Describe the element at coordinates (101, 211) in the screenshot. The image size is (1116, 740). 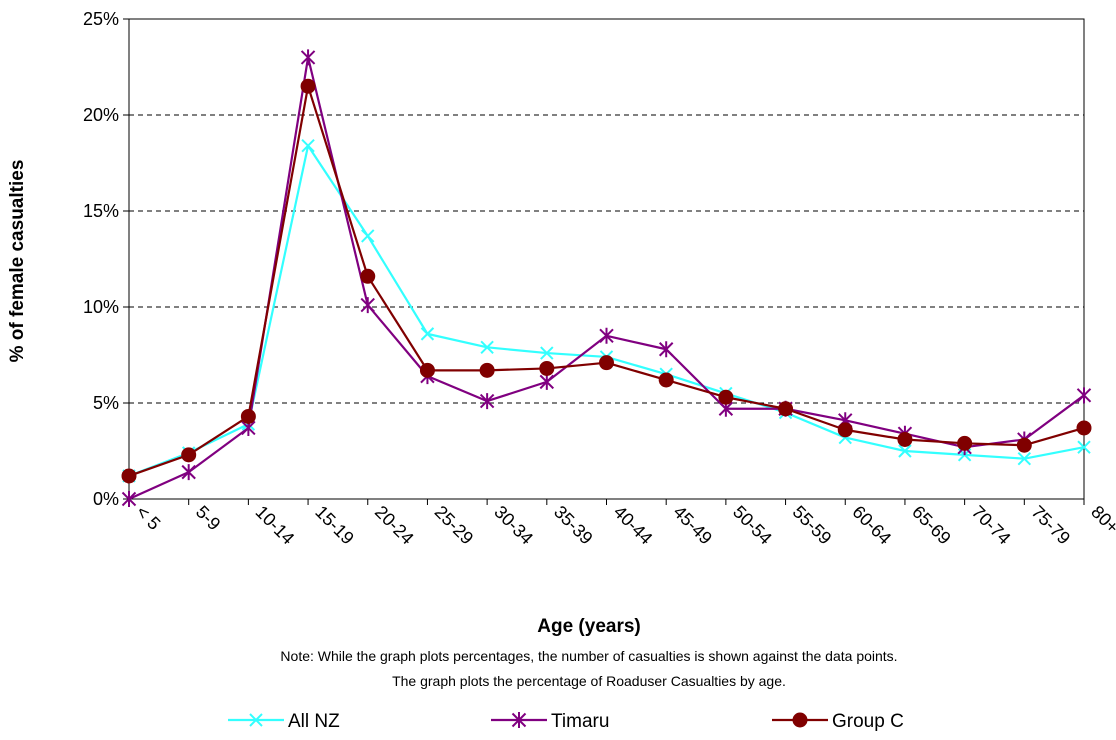
I see `y-tick-label: 15%` at that location.